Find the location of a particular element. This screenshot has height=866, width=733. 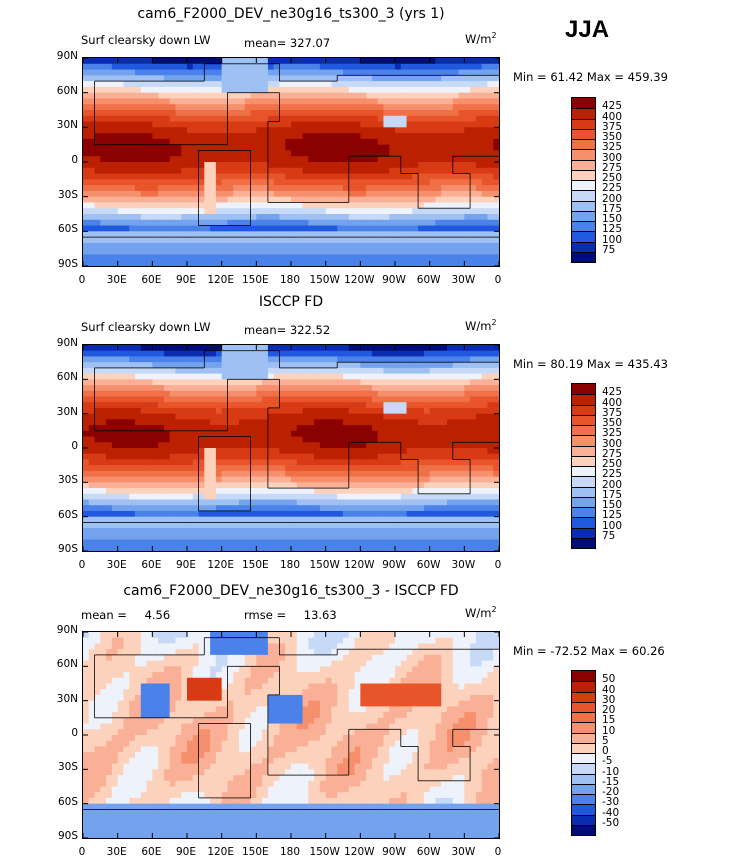

colorbar-level-label: 15 is located at coordinates (609, 720).